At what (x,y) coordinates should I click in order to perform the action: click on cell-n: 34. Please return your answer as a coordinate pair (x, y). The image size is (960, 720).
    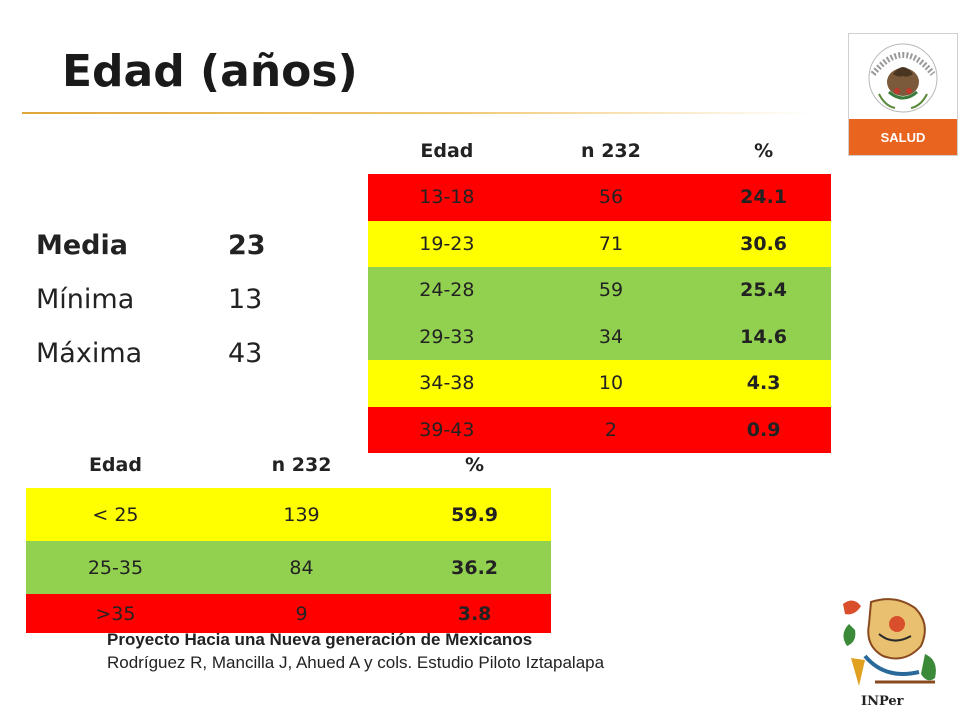
    Looking at the image, I should click on (611, 336).